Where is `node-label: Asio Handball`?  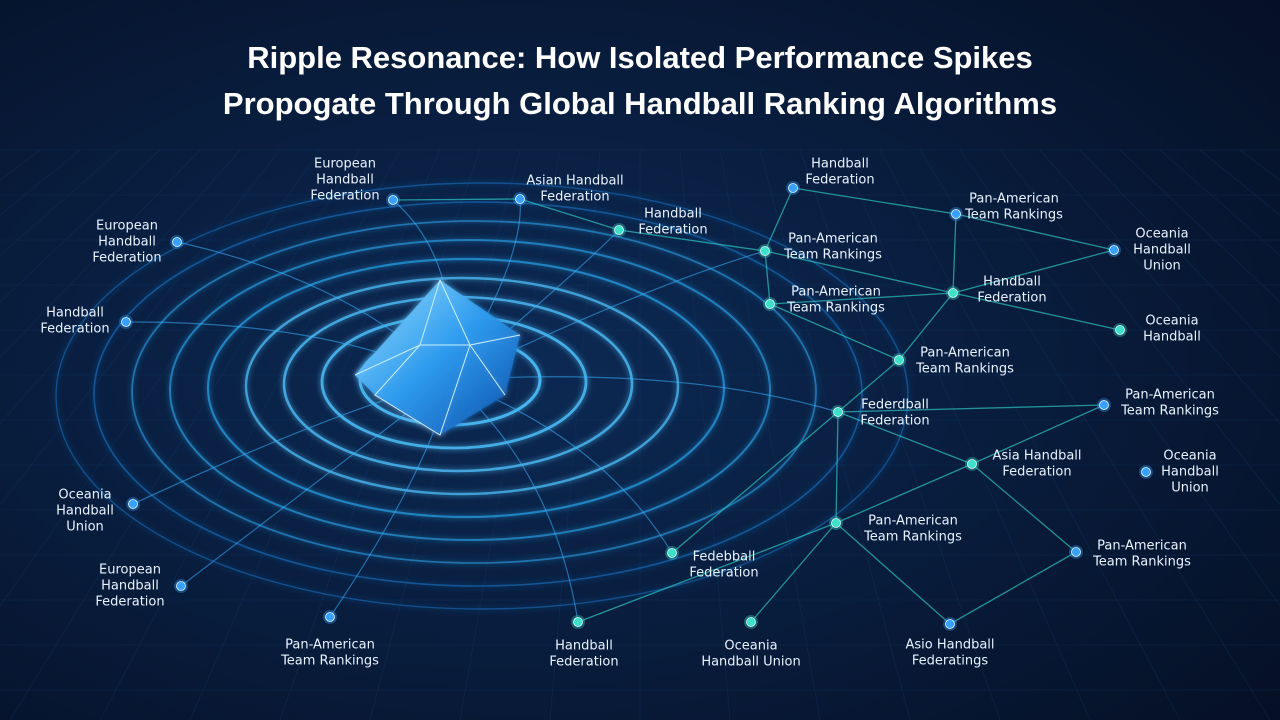 node-label: Asio Handball is located at coordinates (949, 645).